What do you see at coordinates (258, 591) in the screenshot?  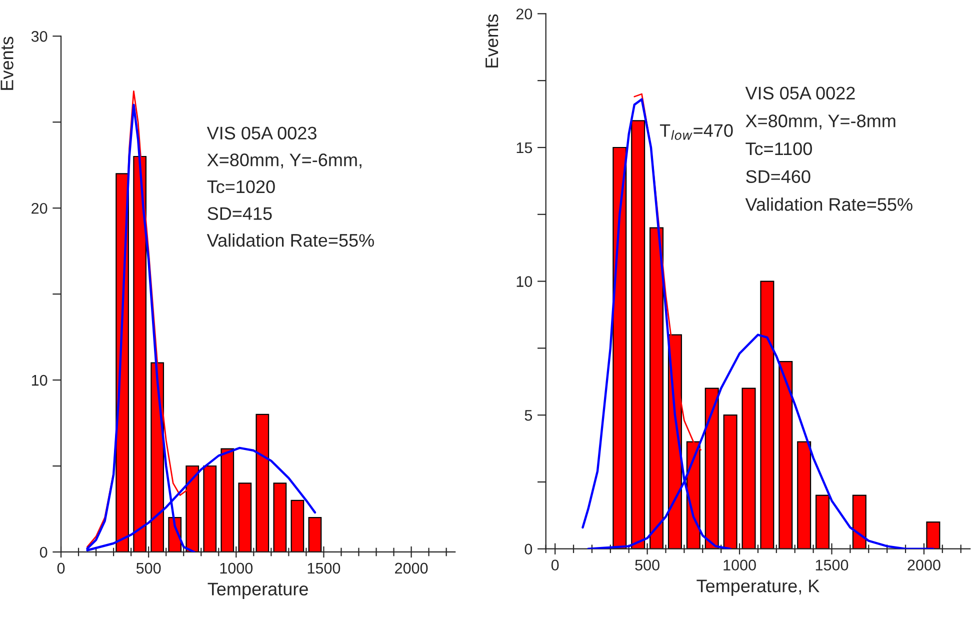 I see `x-axis-title: Temperature` at bounding box center [258, 591].